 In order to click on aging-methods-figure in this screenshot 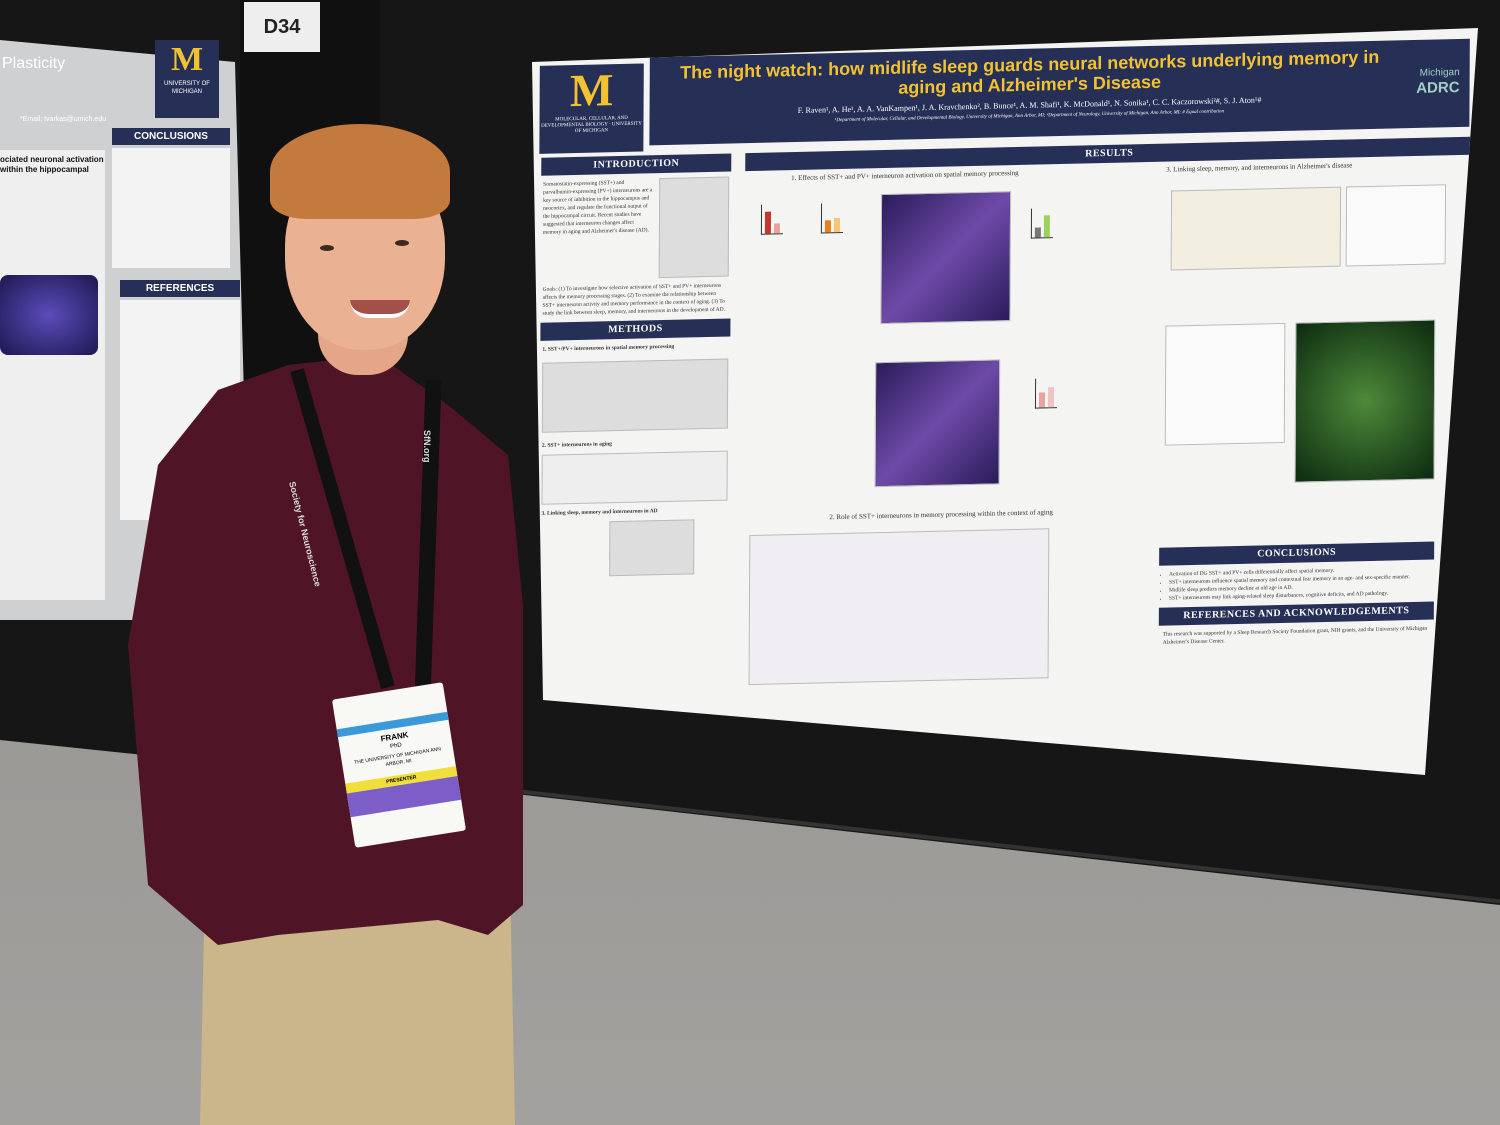, I will do `click(634, 477)`.